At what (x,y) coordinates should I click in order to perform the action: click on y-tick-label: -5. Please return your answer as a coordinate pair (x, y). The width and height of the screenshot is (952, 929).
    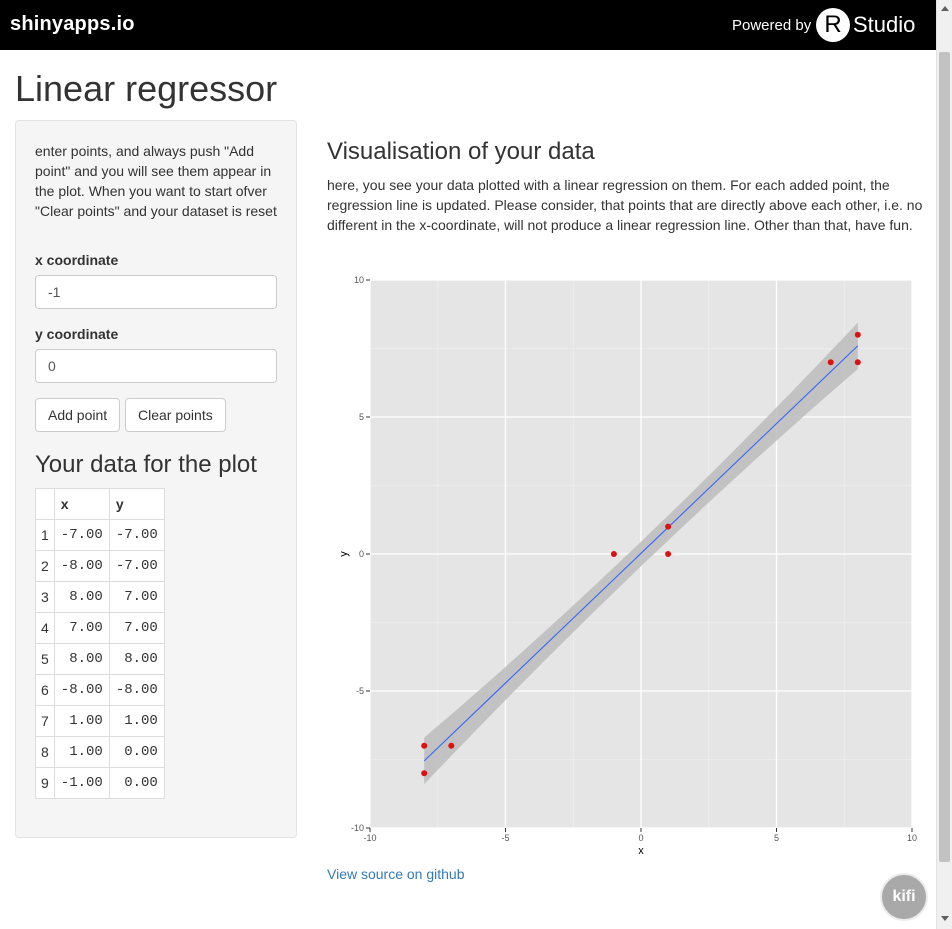
    Looking at the image, I should click on (360, 691).